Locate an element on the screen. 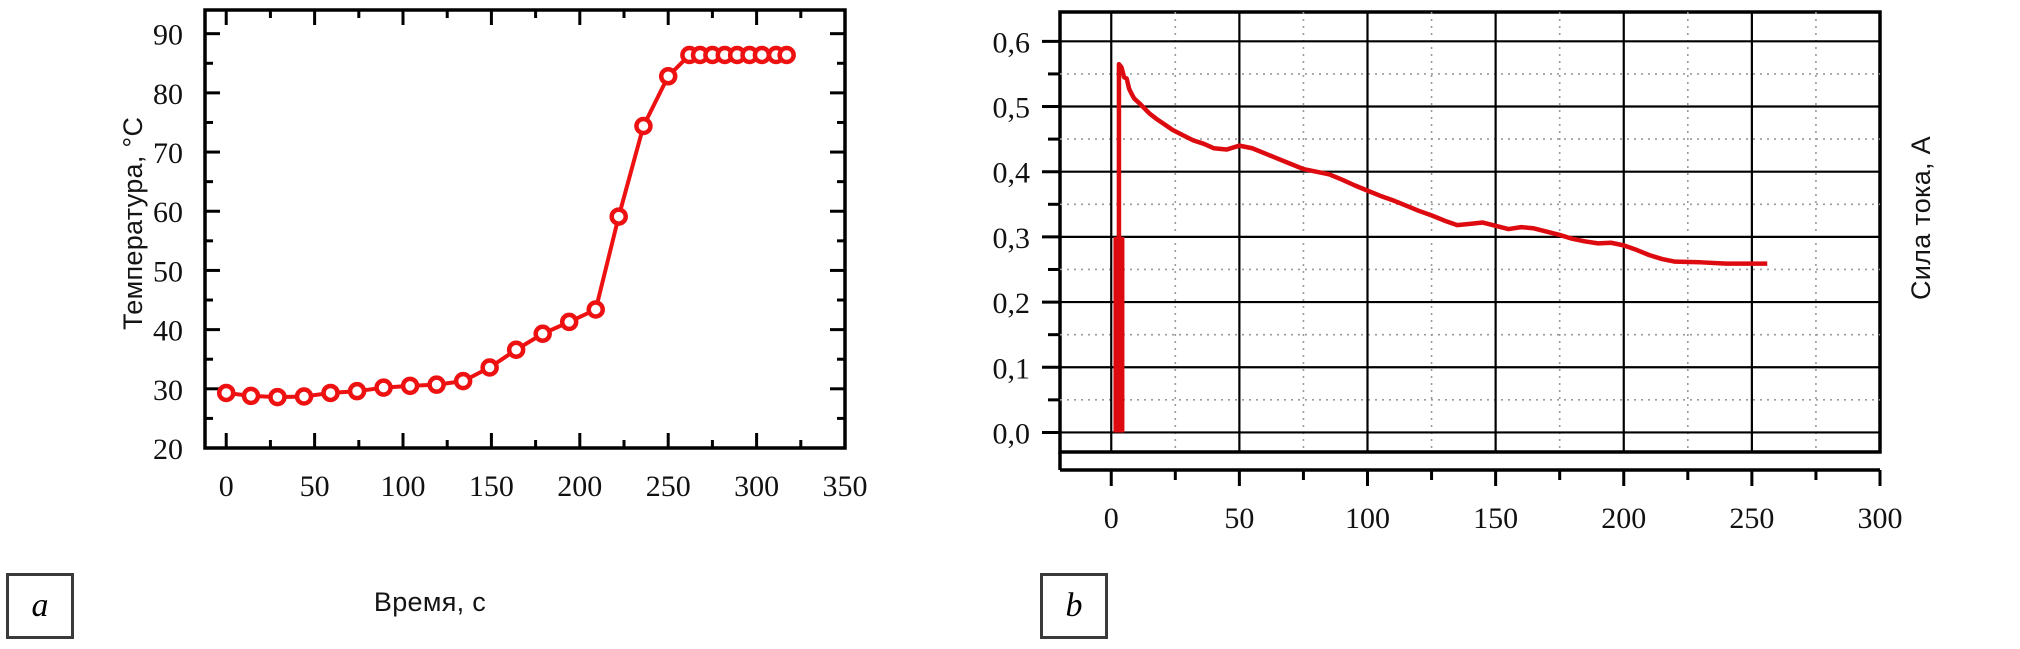 The image size is (2020, 649). y-tick-label-b: 0,3 is located at coordinates (1012, 238).